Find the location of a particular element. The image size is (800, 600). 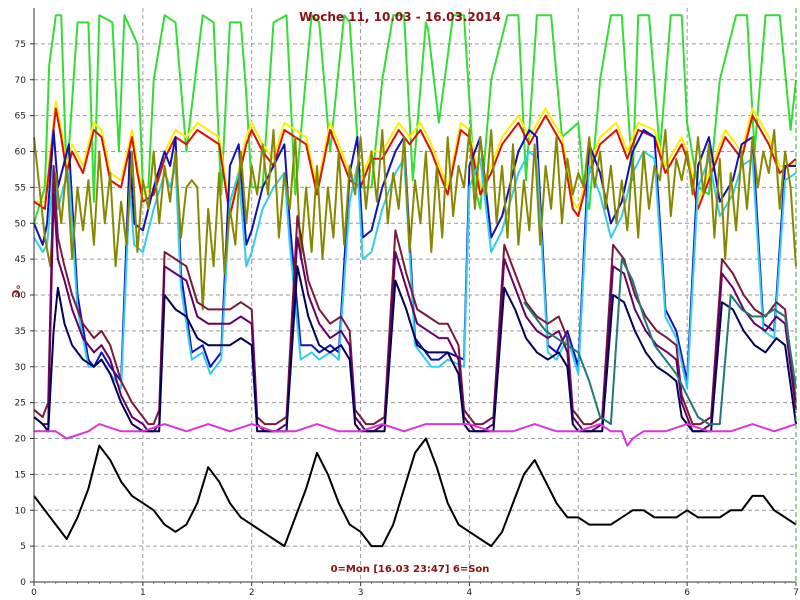

y-tick-label: 70 is located at coordinates (21, 81).